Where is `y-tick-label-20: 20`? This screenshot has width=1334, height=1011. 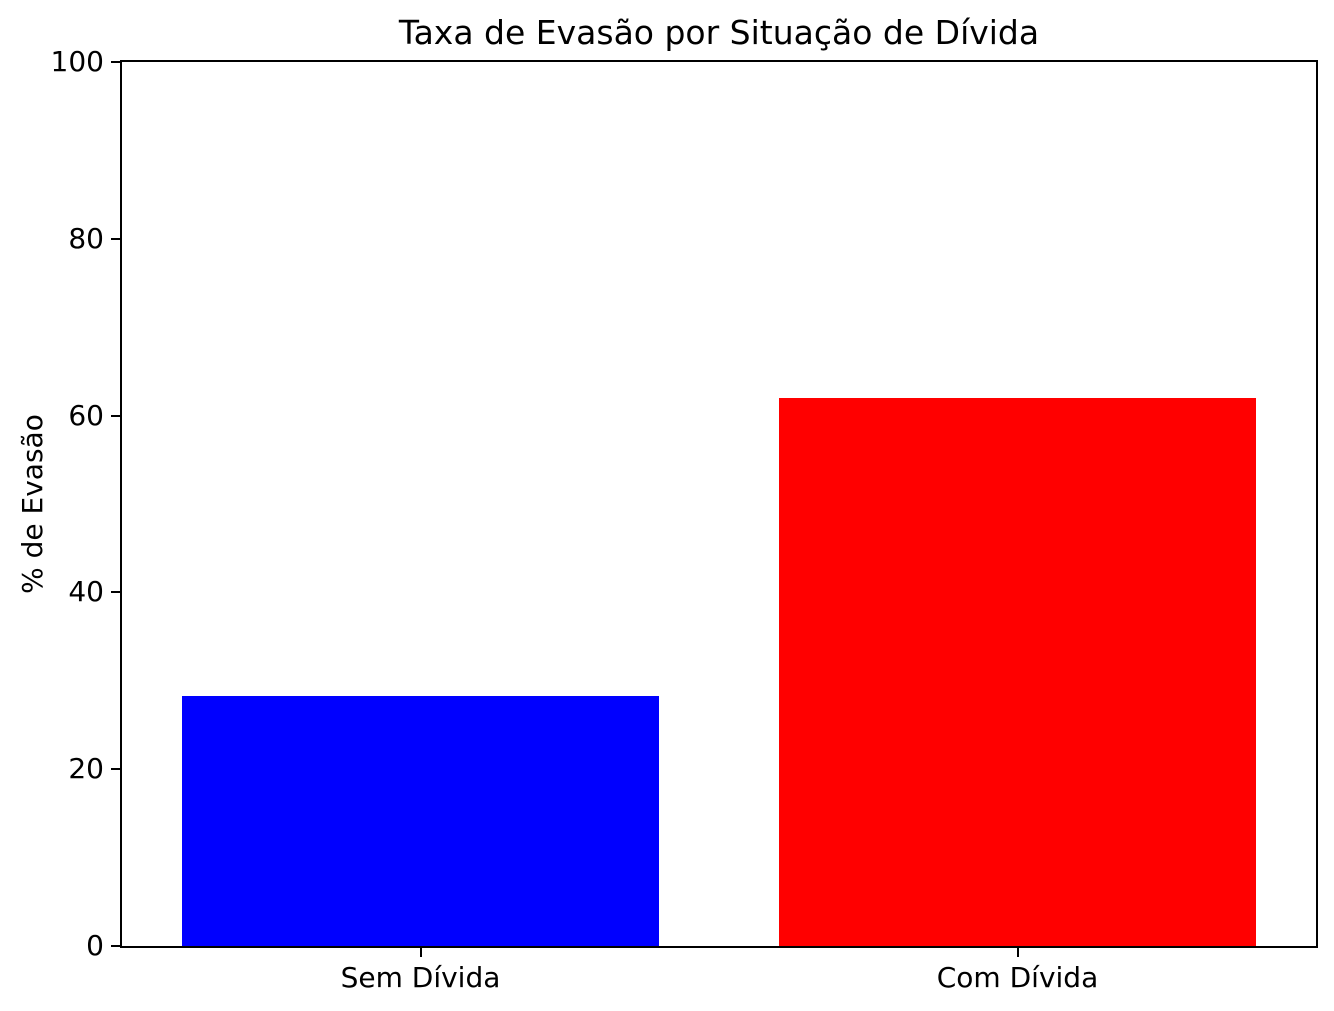
y-tick-label-20: 20 is located at coordinates (86, 769).